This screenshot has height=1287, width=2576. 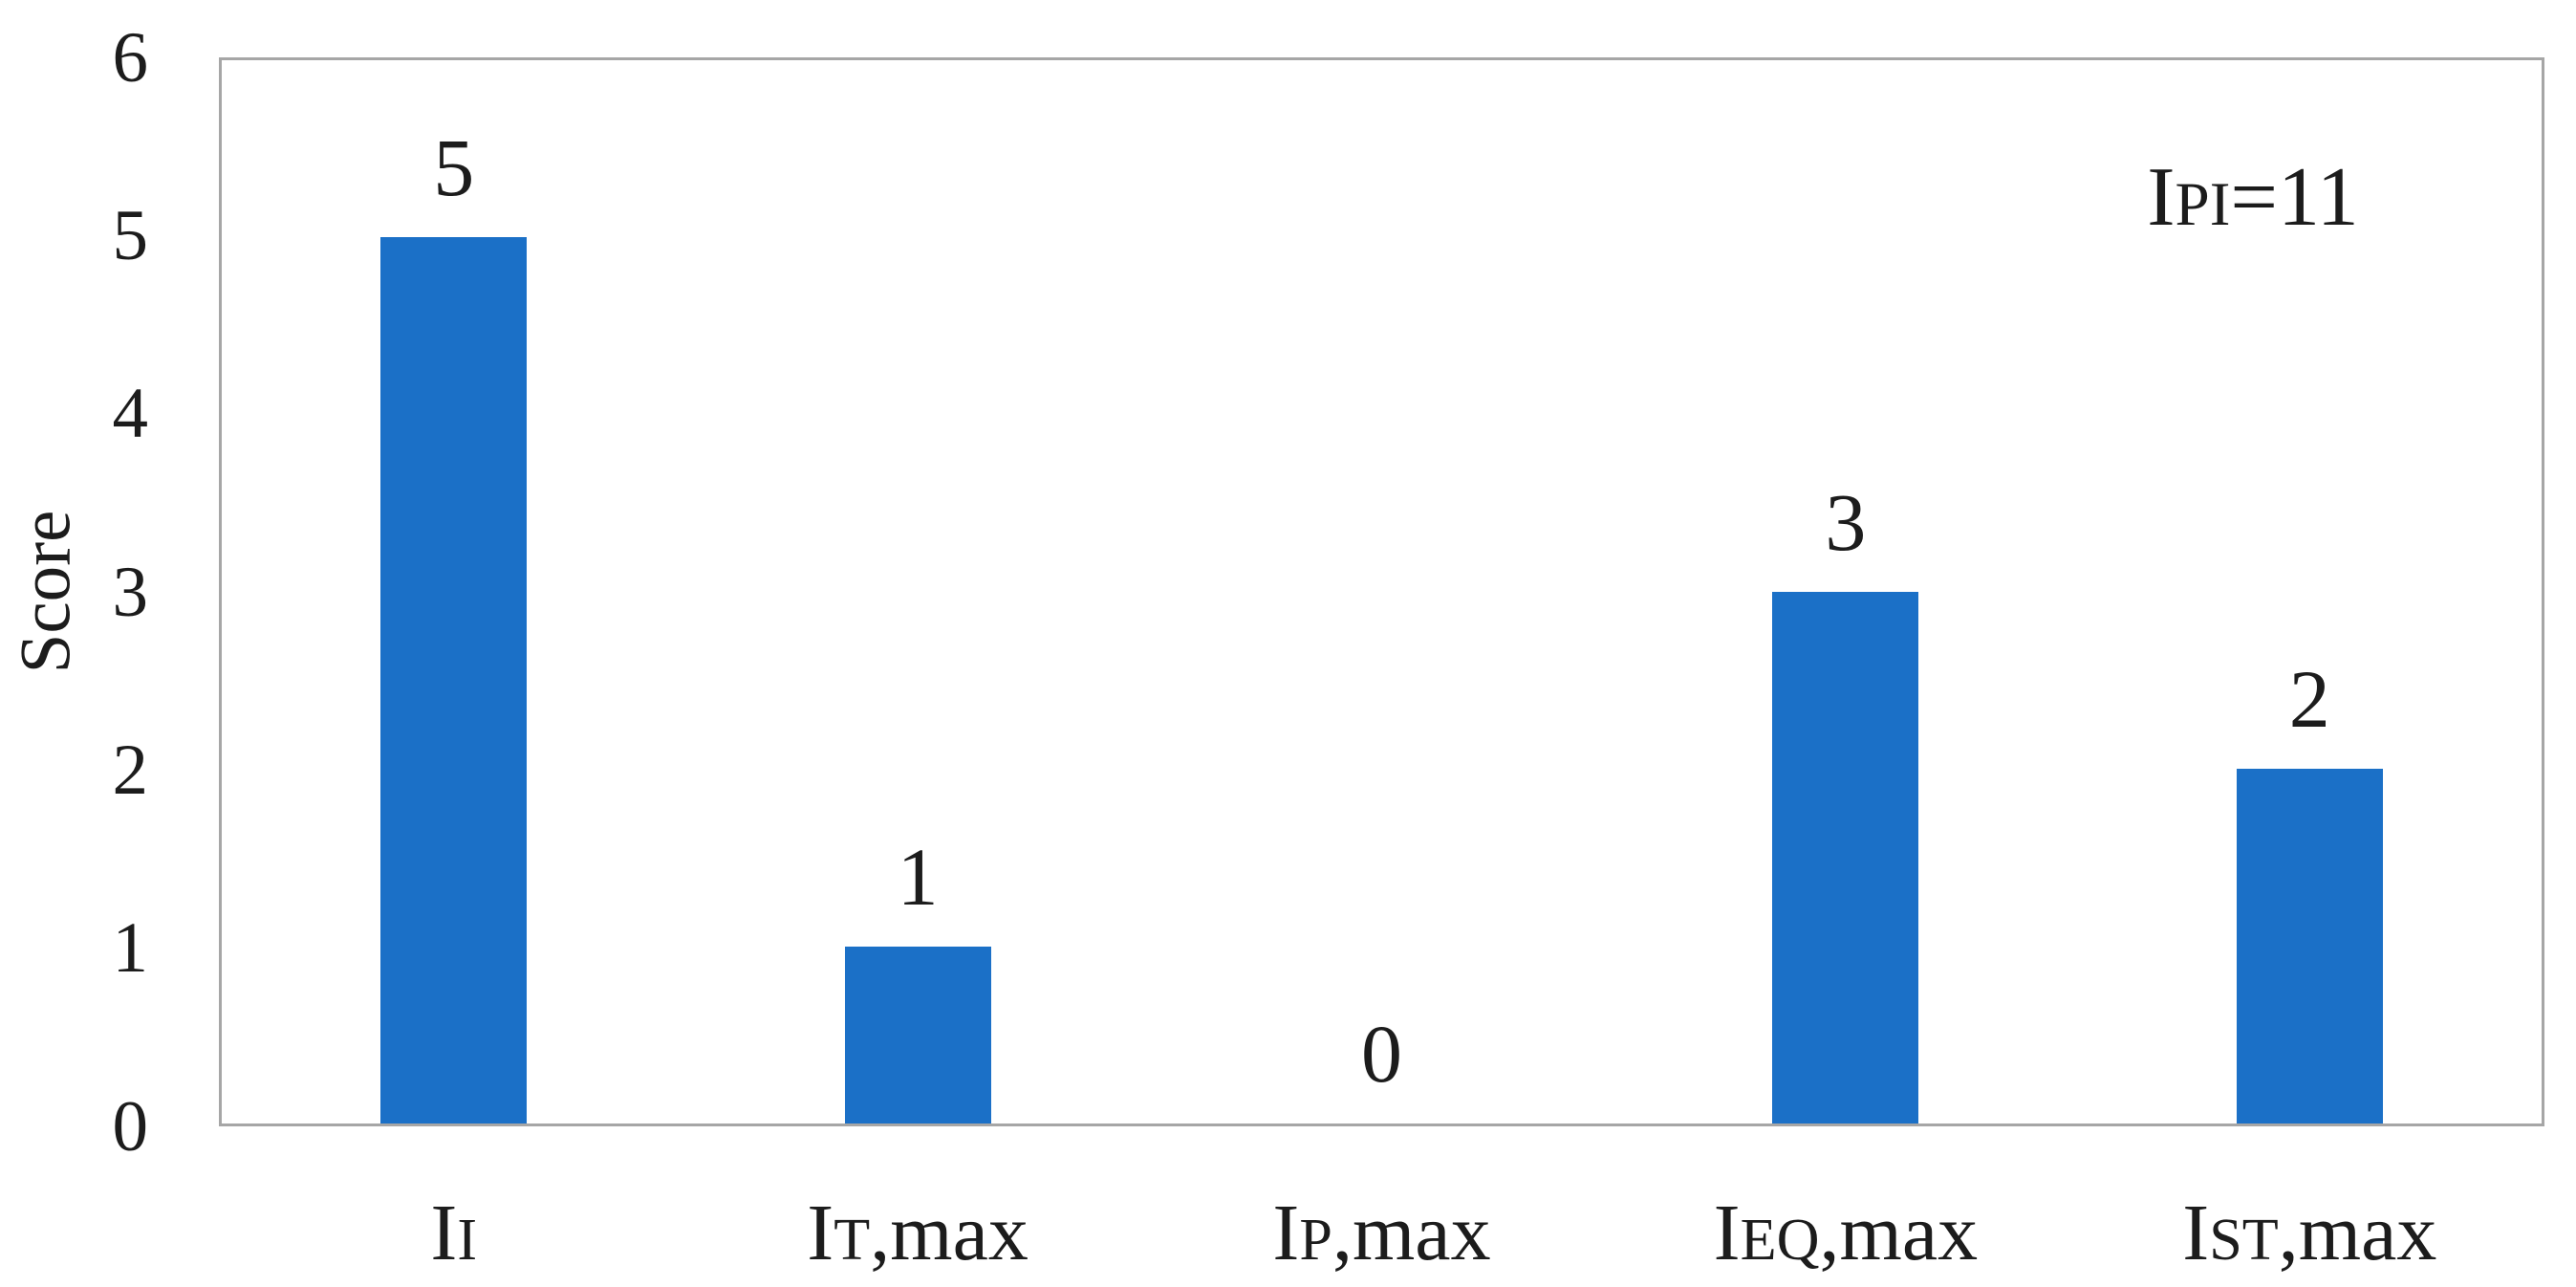 What do you see at coordinates (2310, 946) in the screenshot?
I see `bar-IST,max` at bounding box center [2310, 946].